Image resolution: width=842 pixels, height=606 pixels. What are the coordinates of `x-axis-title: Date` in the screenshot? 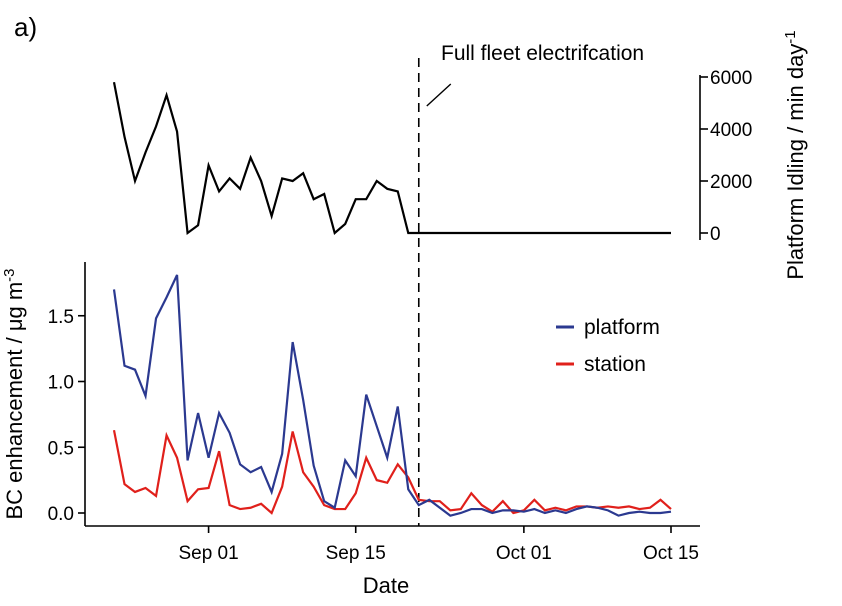 It's located at (386, 585).